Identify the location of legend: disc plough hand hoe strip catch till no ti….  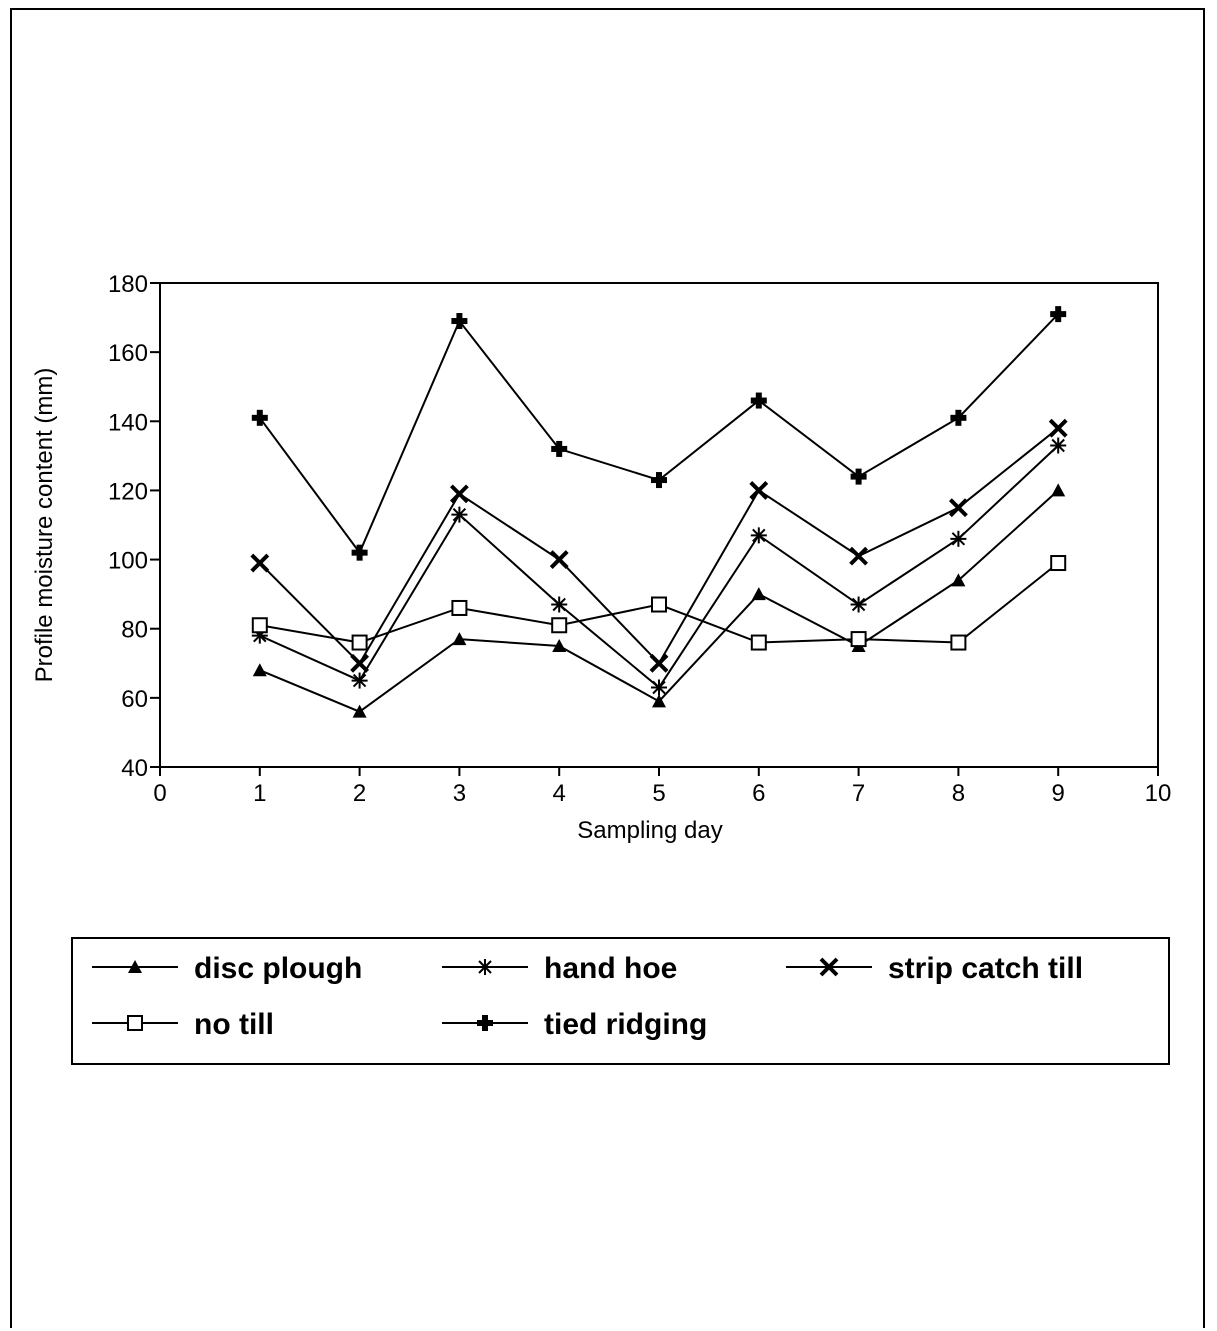
(620, 1001).